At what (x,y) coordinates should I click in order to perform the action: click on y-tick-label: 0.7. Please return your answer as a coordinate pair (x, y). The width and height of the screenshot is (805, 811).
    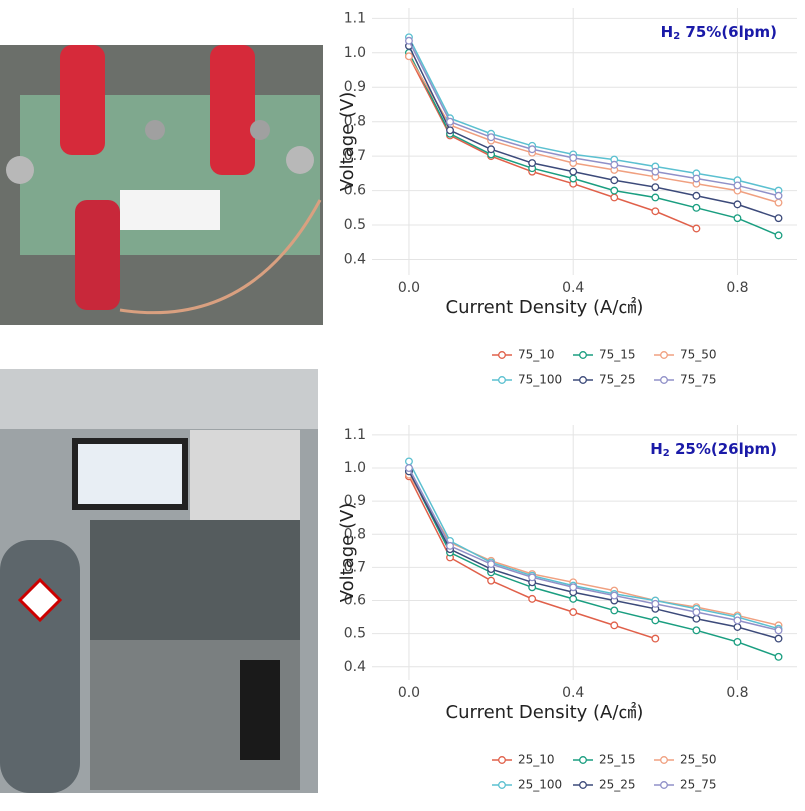
    Looking at the image, I should click on (355, 567).